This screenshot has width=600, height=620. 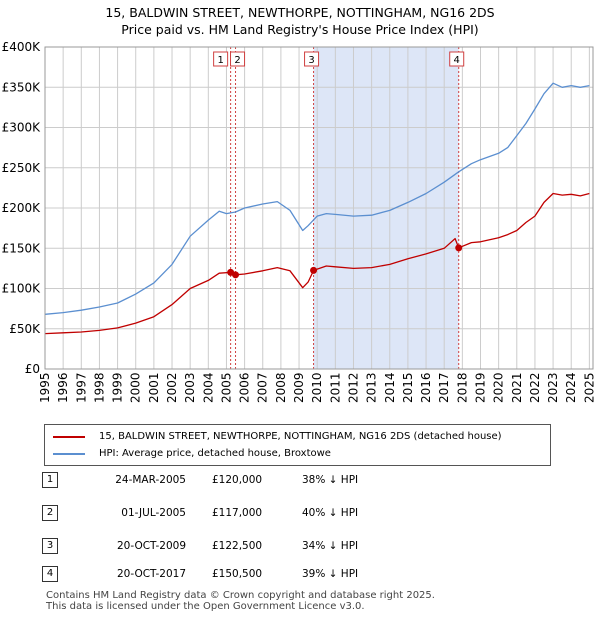 I want to click on y-tick-label: £200K, so click(x=22, y=208).